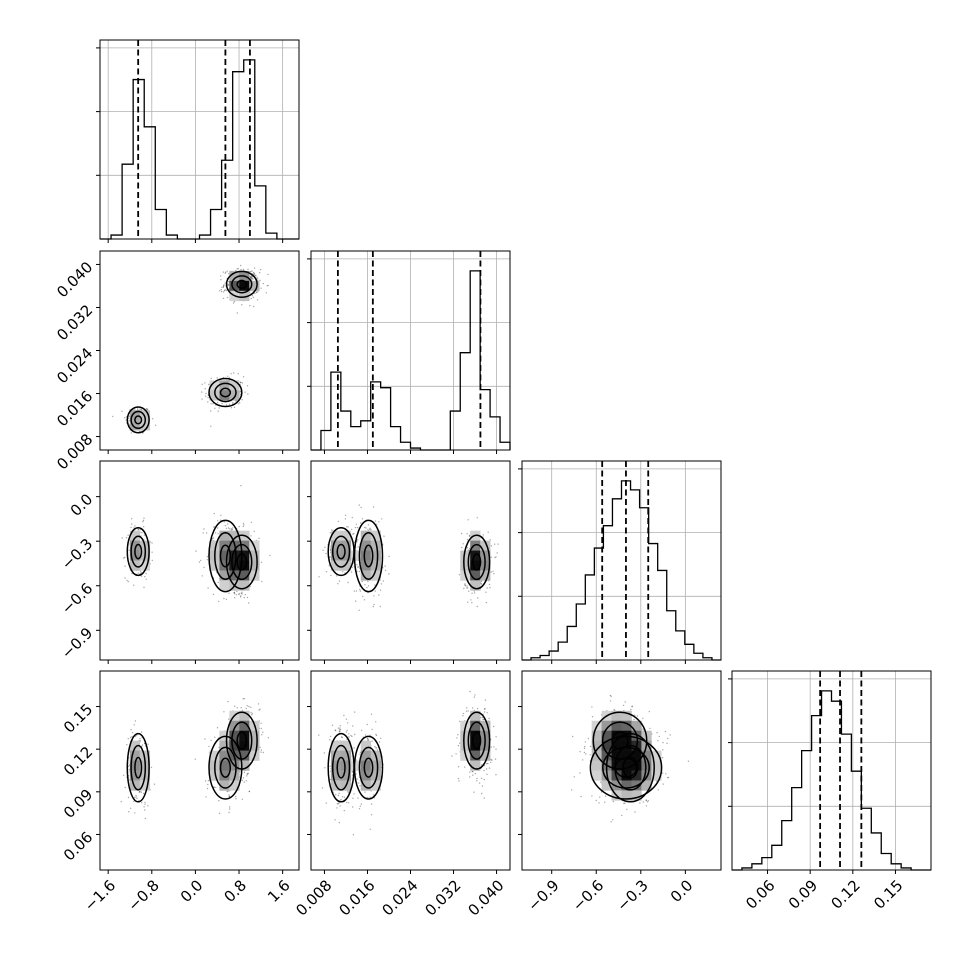 The width and height of the screenshot is (970, 970). What do you see at coordinates (682, 891) in the screenshot?
I see `x-tick-label: 0.0` at bounding box center [682, 891].